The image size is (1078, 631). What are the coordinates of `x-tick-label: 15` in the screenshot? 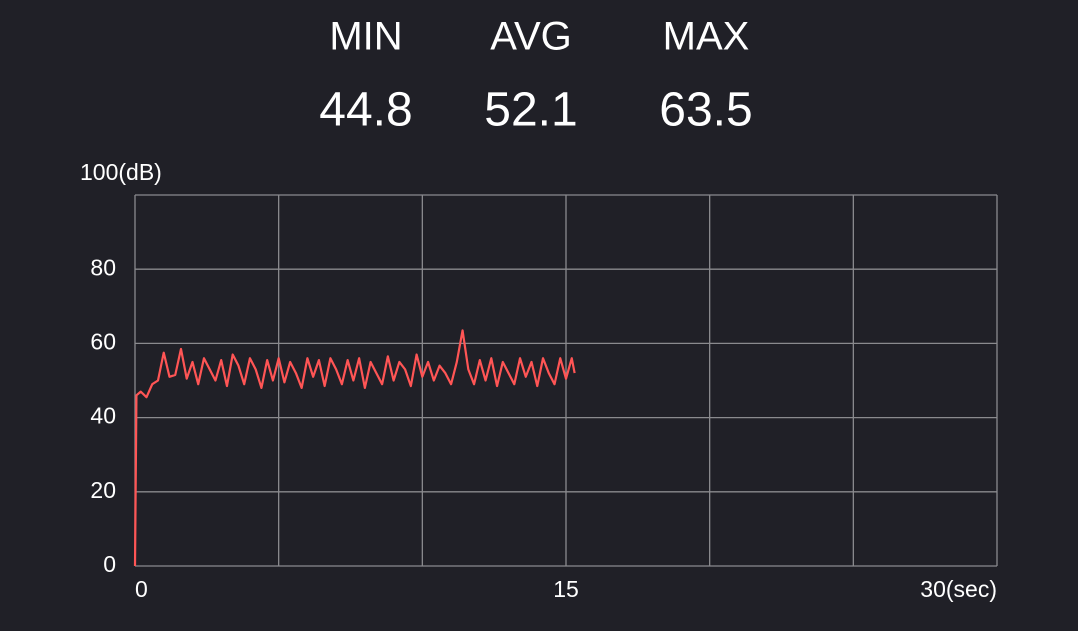 It's located at (566, 589).